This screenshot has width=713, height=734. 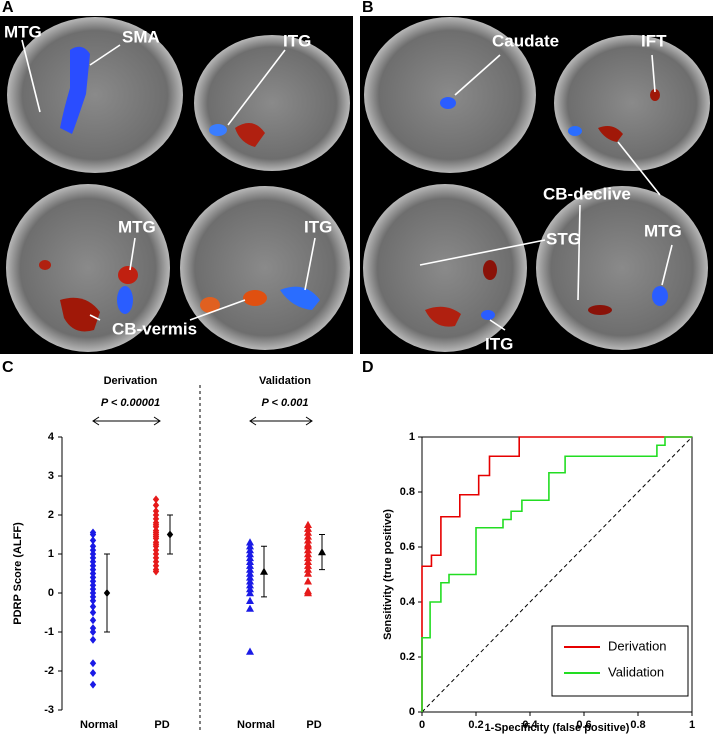 I want to click on region-label: SMA, so click(x=141, y=36).